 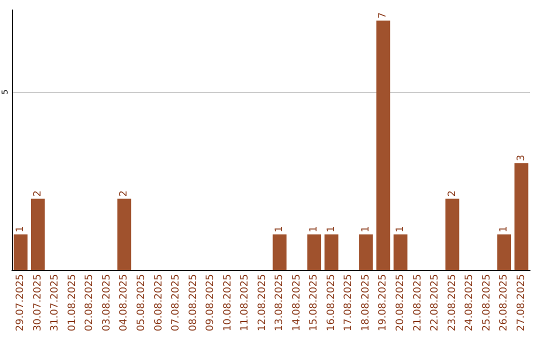 I want to click on x-tick-label: 02.08.2025, so click(x=90, y=303).